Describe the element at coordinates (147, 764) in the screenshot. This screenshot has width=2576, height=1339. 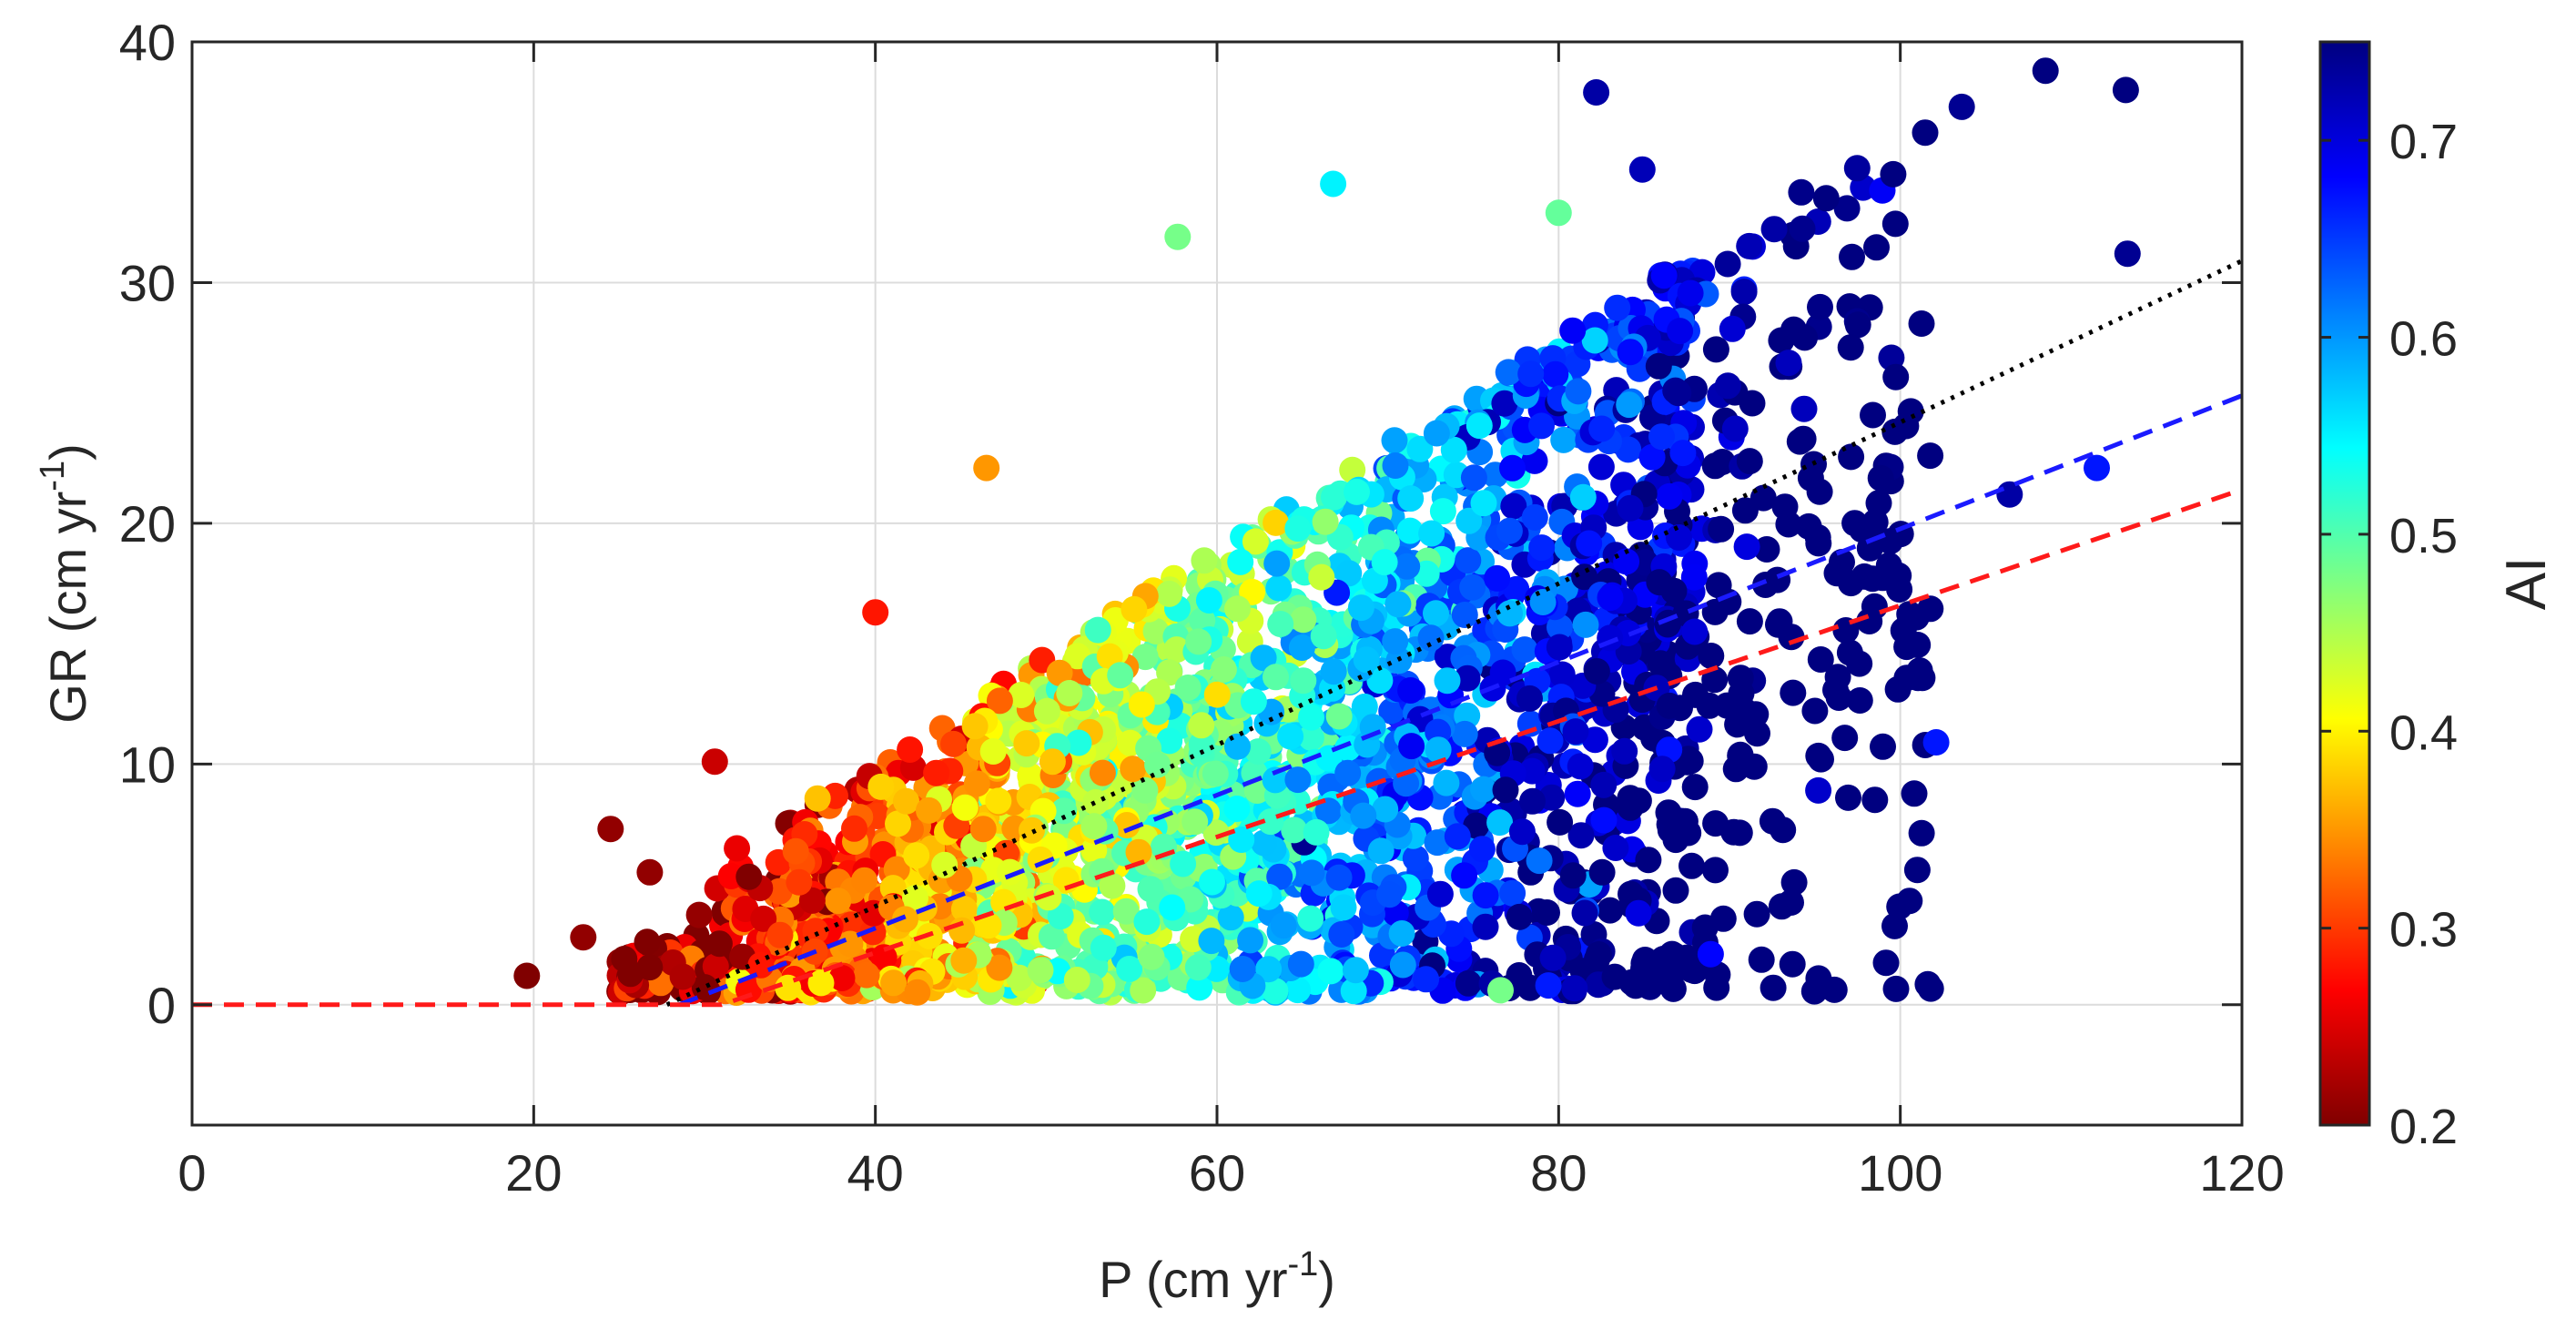
I see `y-tick-label: 10` at that location.